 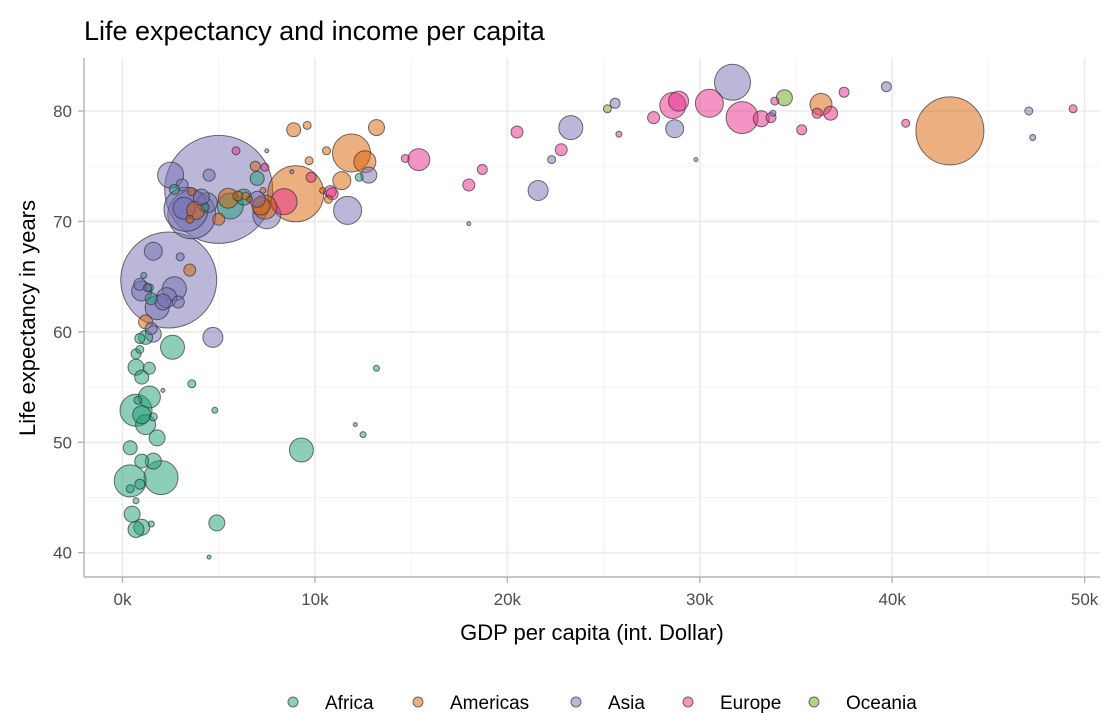 I want to click on y-tick-label: 70, so click(x=62, y=221).